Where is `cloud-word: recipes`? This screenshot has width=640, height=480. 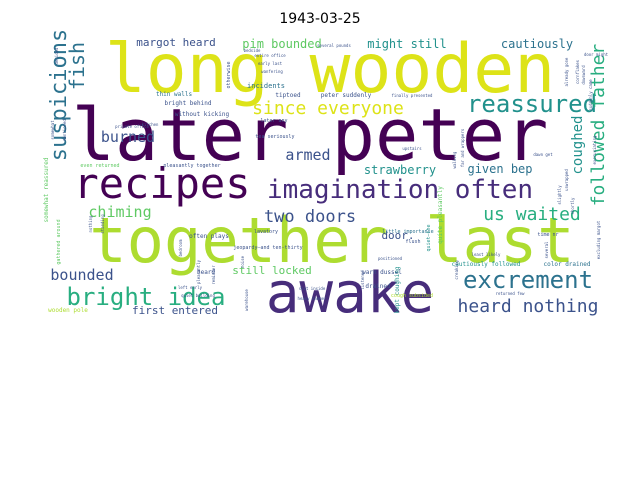
cloud-word: recipes is located at coordinates (161, 183).